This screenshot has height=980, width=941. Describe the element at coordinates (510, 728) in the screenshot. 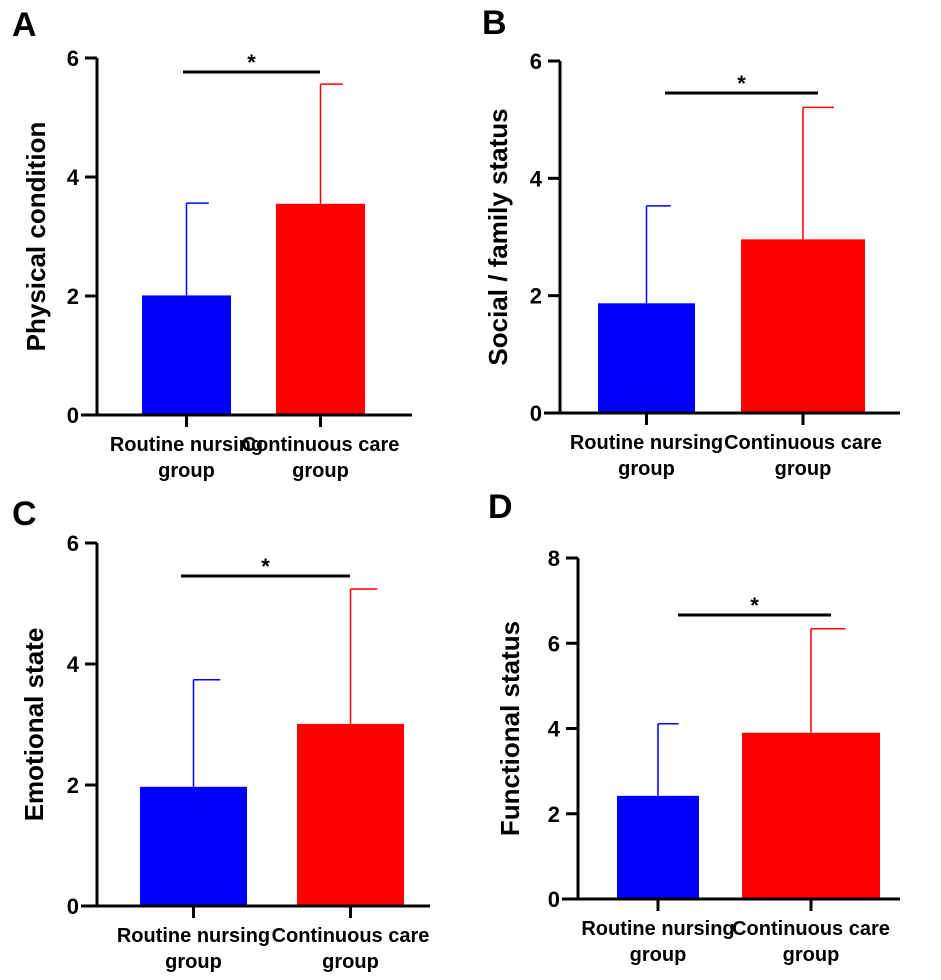

I see `y-axis-label: Functional status` at that location.